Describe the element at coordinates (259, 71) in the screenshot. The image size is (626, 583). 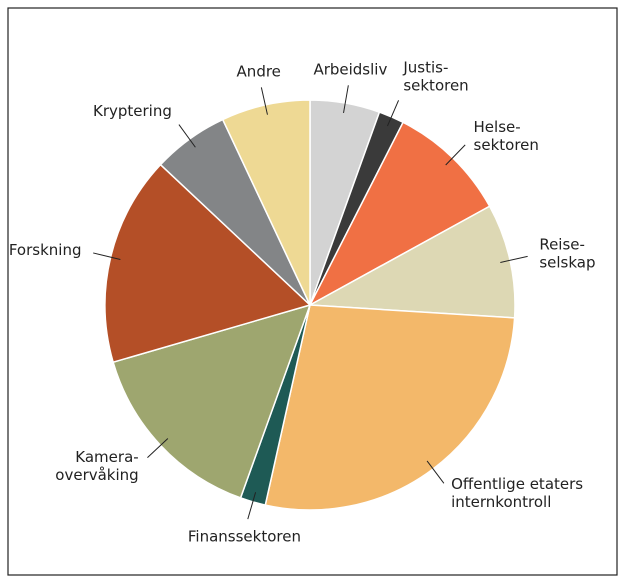
I see `slice-label: Andre` at that location.